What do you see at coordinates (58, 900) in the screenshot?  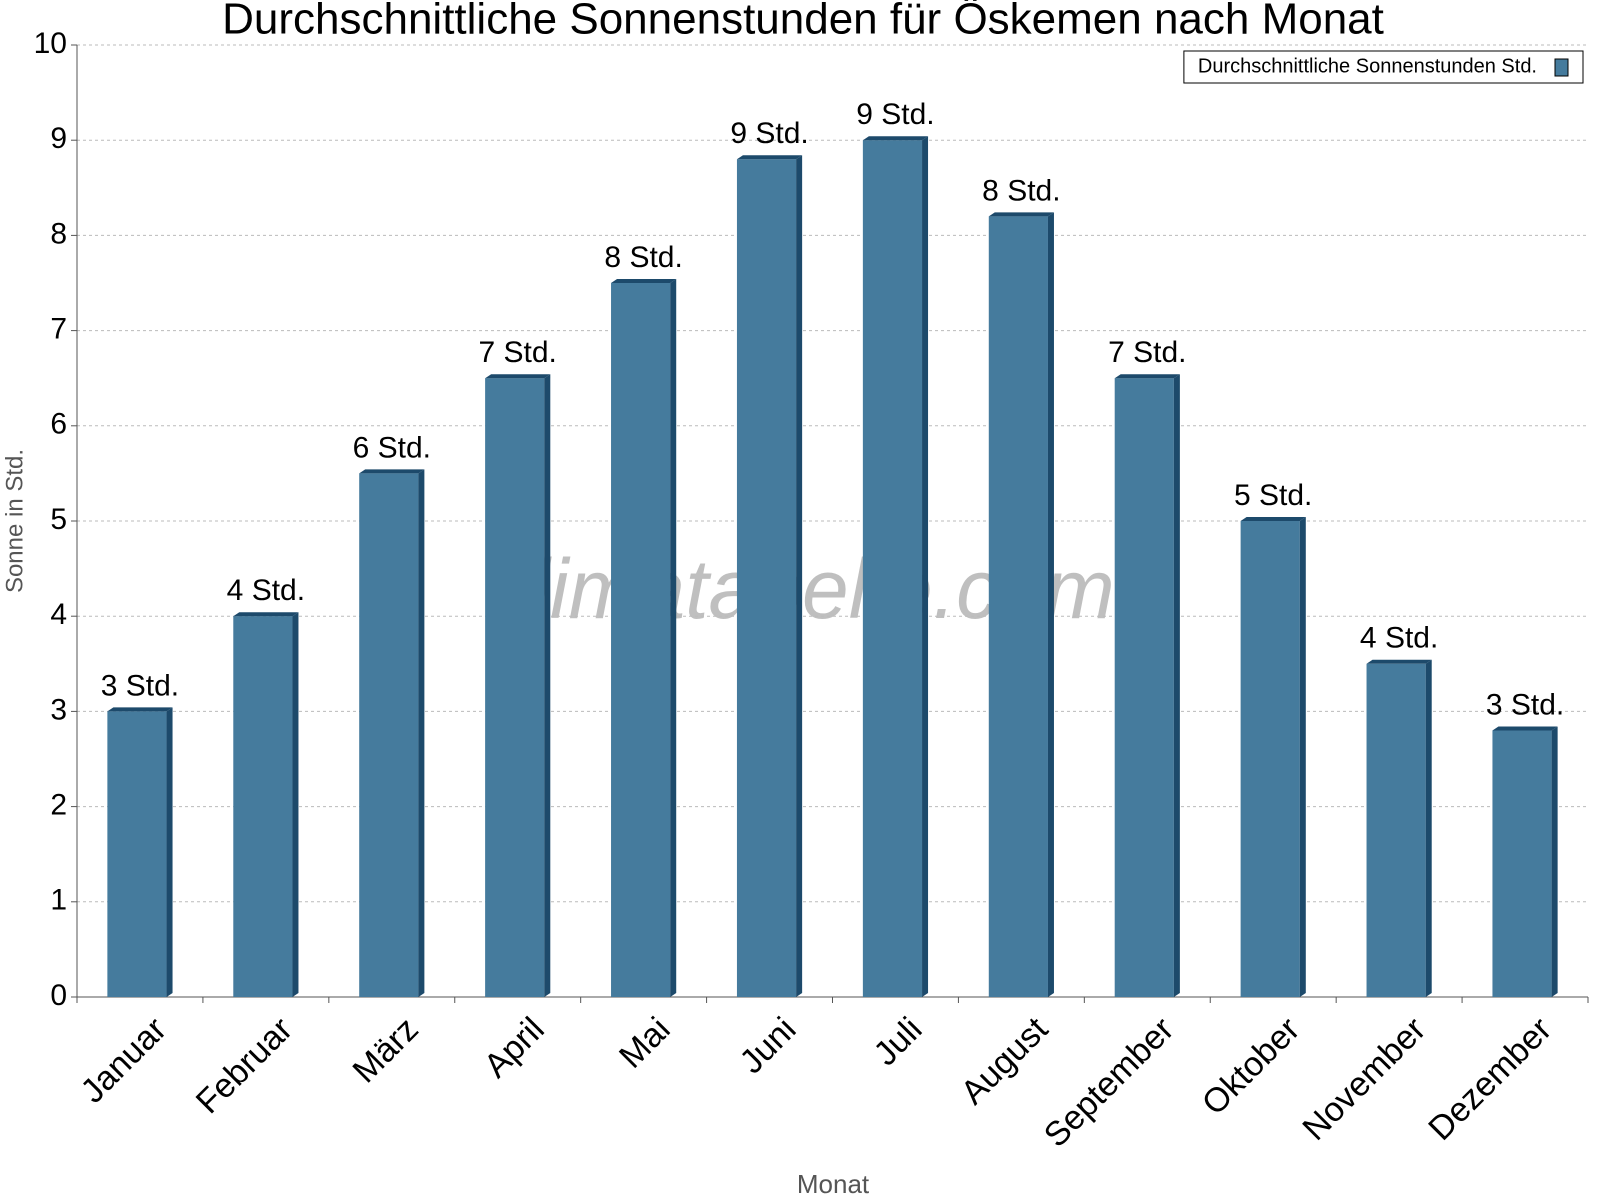 I see `y-tick-label: 1` at bounding box center [58, 900].